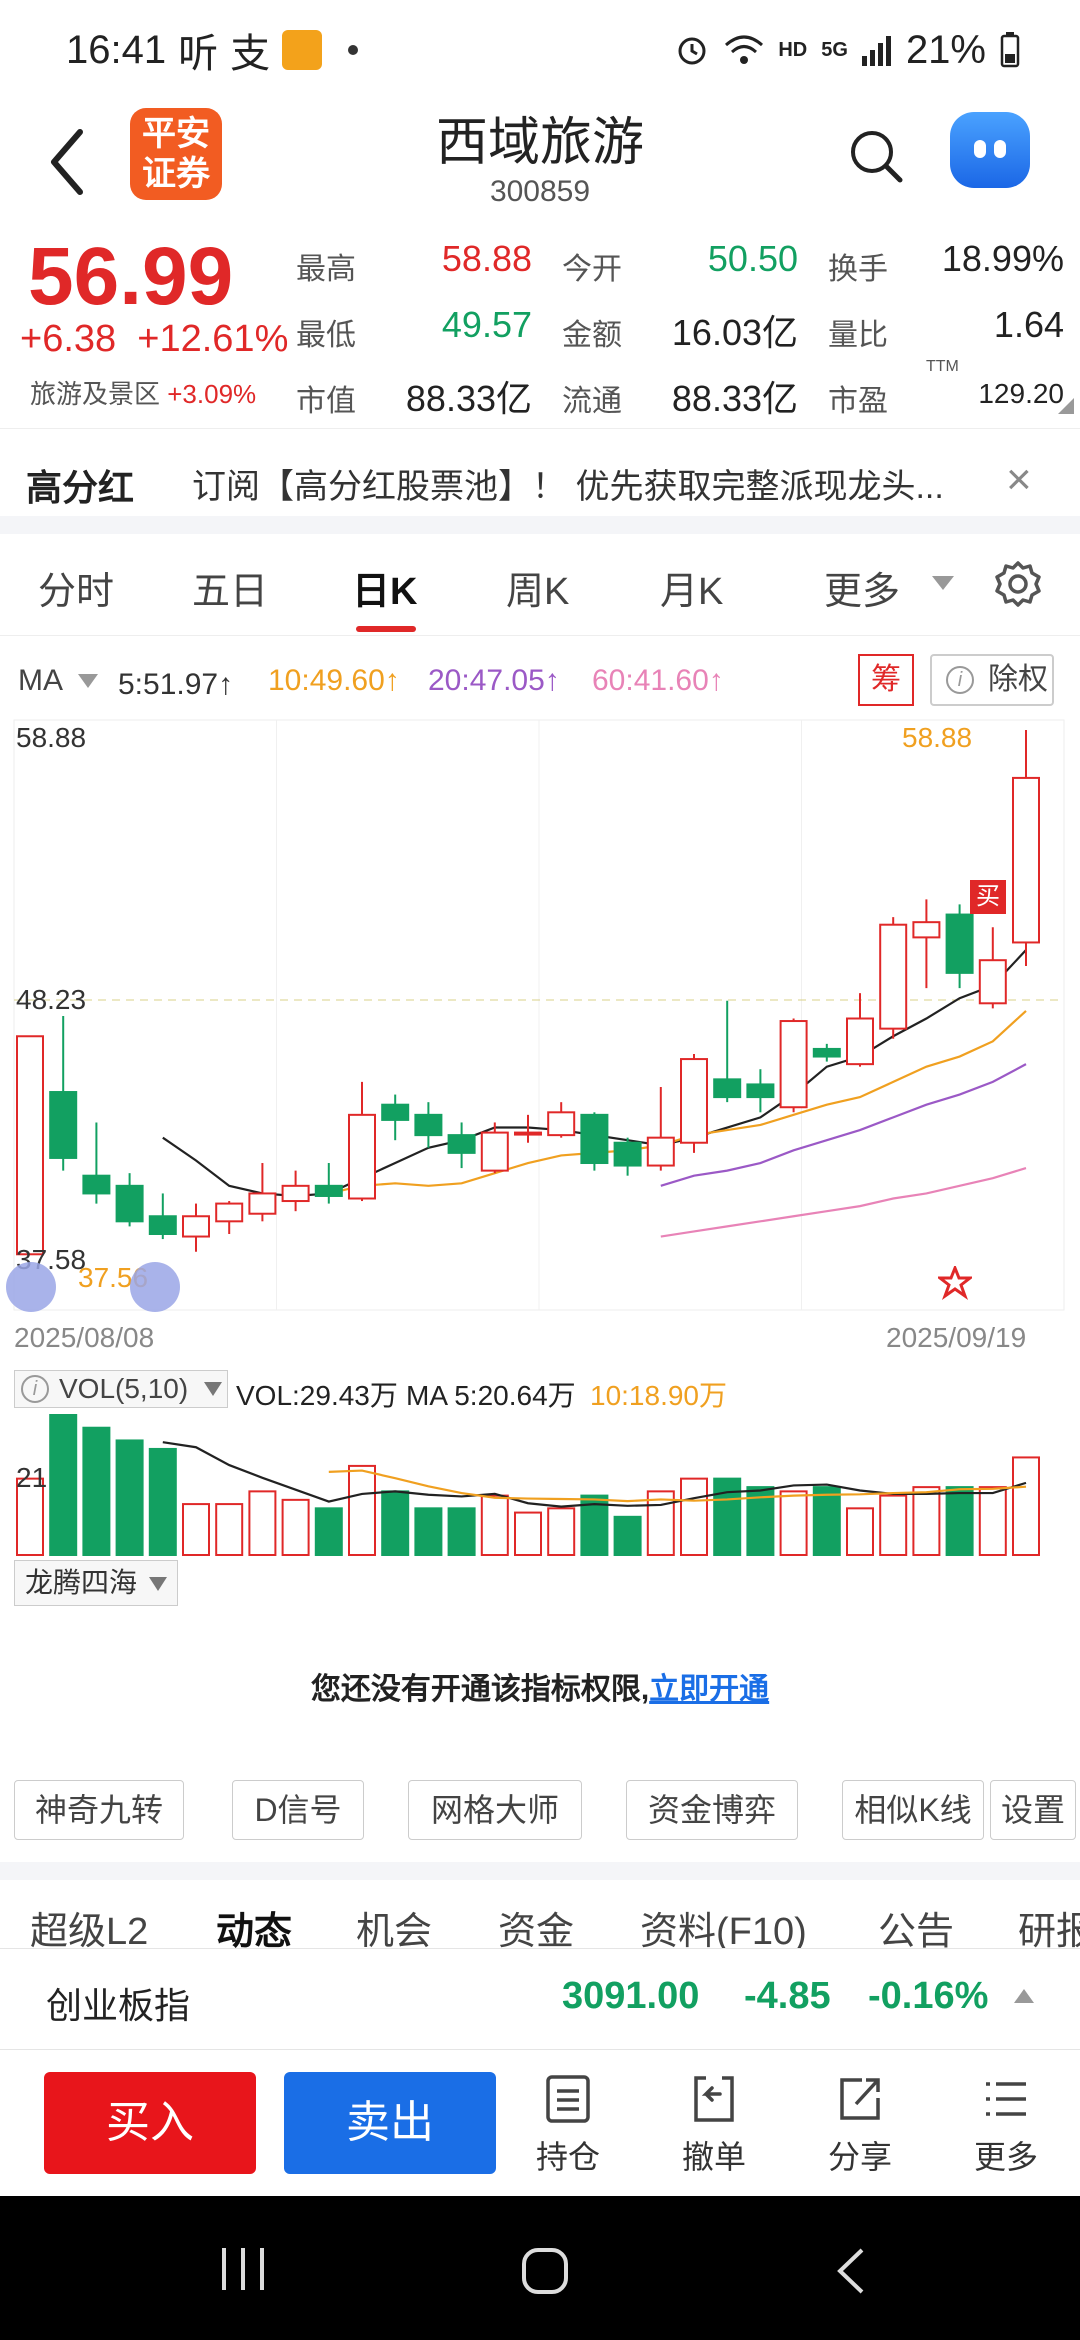 The image size is (1080, 2340). What do you see at coordinates (545, 2271) in the screenshot?
I see `home-icon` at bounding box center [545, 2271].